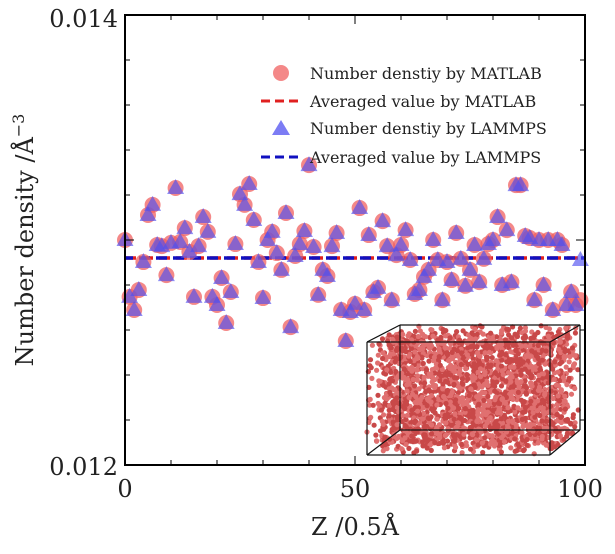 The image size is (615, 554). Describe the element at coordinates (355, 489) in the screenshot. I see `x-tick-label: 50` at that location.